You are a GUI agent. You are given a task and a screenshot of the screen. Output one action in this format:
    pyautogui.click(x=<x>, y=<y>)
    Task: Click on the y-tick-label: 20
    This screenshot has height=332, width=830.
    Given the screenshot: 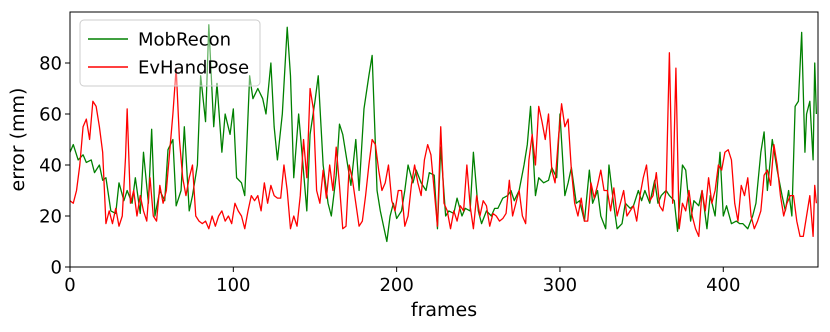 What is the action you would take?
    pyautogui.click(x=50, y=217)
    